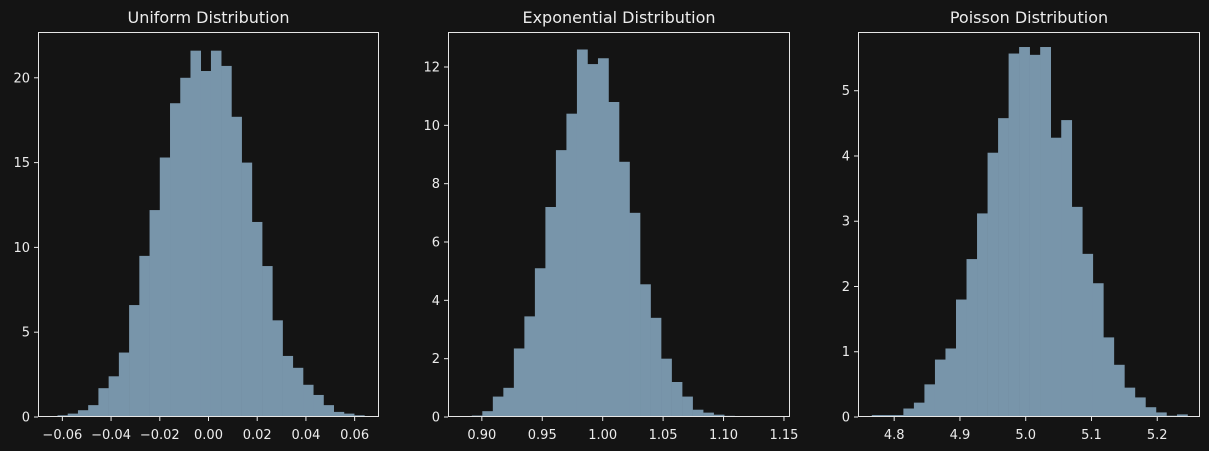 This screenshot has height=451, width=1209. Describe the element at coordinates (21, 163) in the screenshot. I see `y-tick-label: 15` at that location.